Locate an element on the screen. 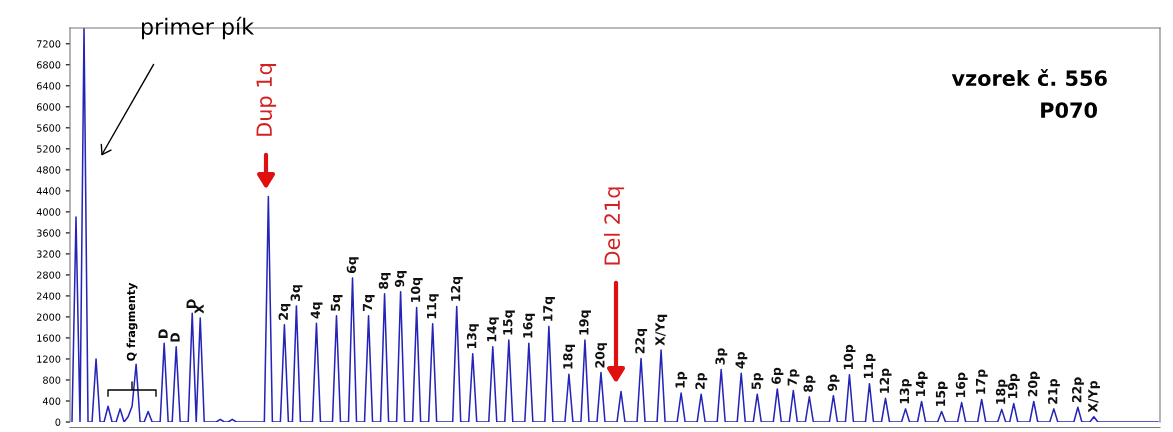 The height and width of the screenshot is (432, 1173). x-tick-label: 11q is located at coordinates (433, 306).